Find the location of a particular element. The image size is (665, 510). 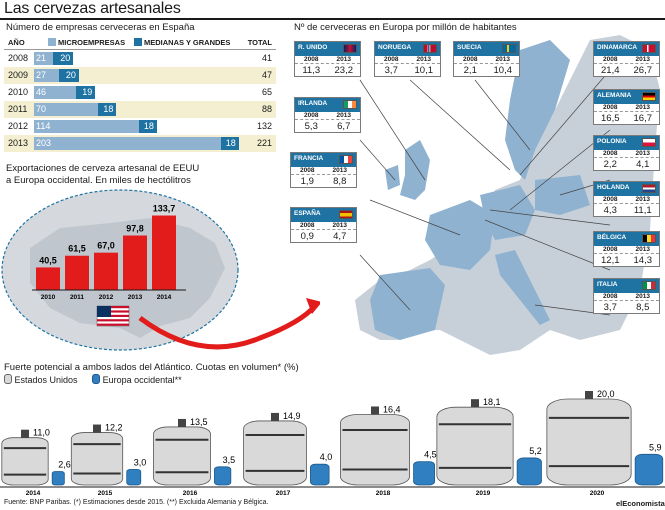

export-year-label: 2013 is located at coordinates (135, 297).